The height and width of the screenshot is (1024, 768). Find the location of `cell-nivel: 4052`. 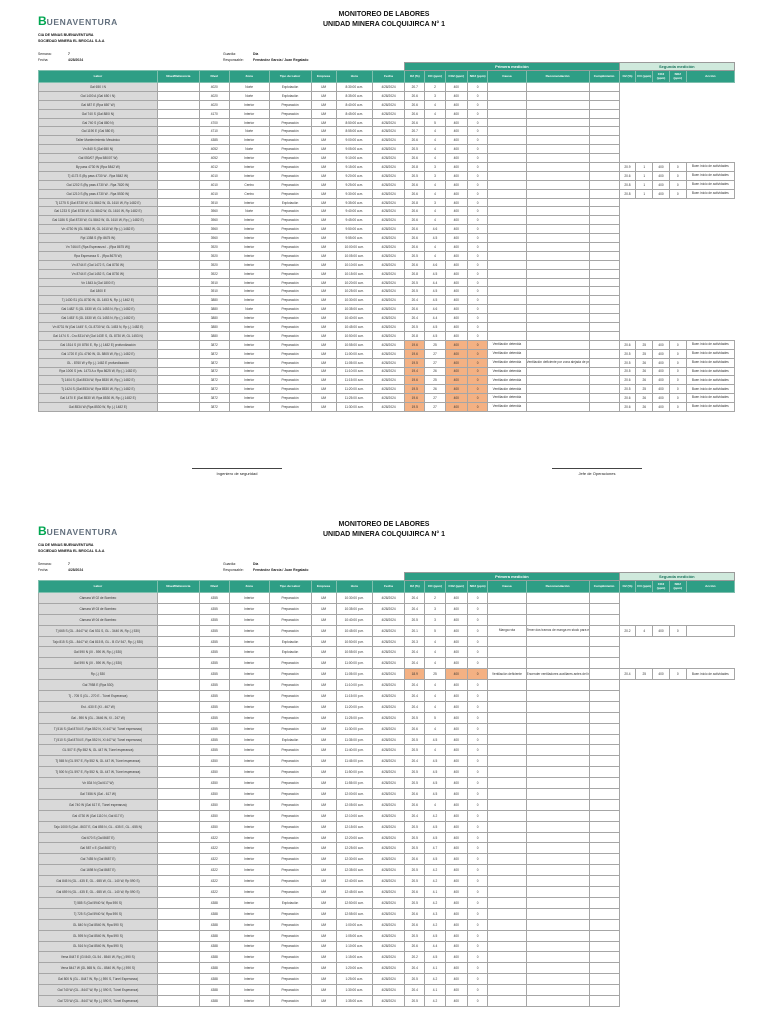

cell-nivel: 4052 is located at coordinates (214, 149).